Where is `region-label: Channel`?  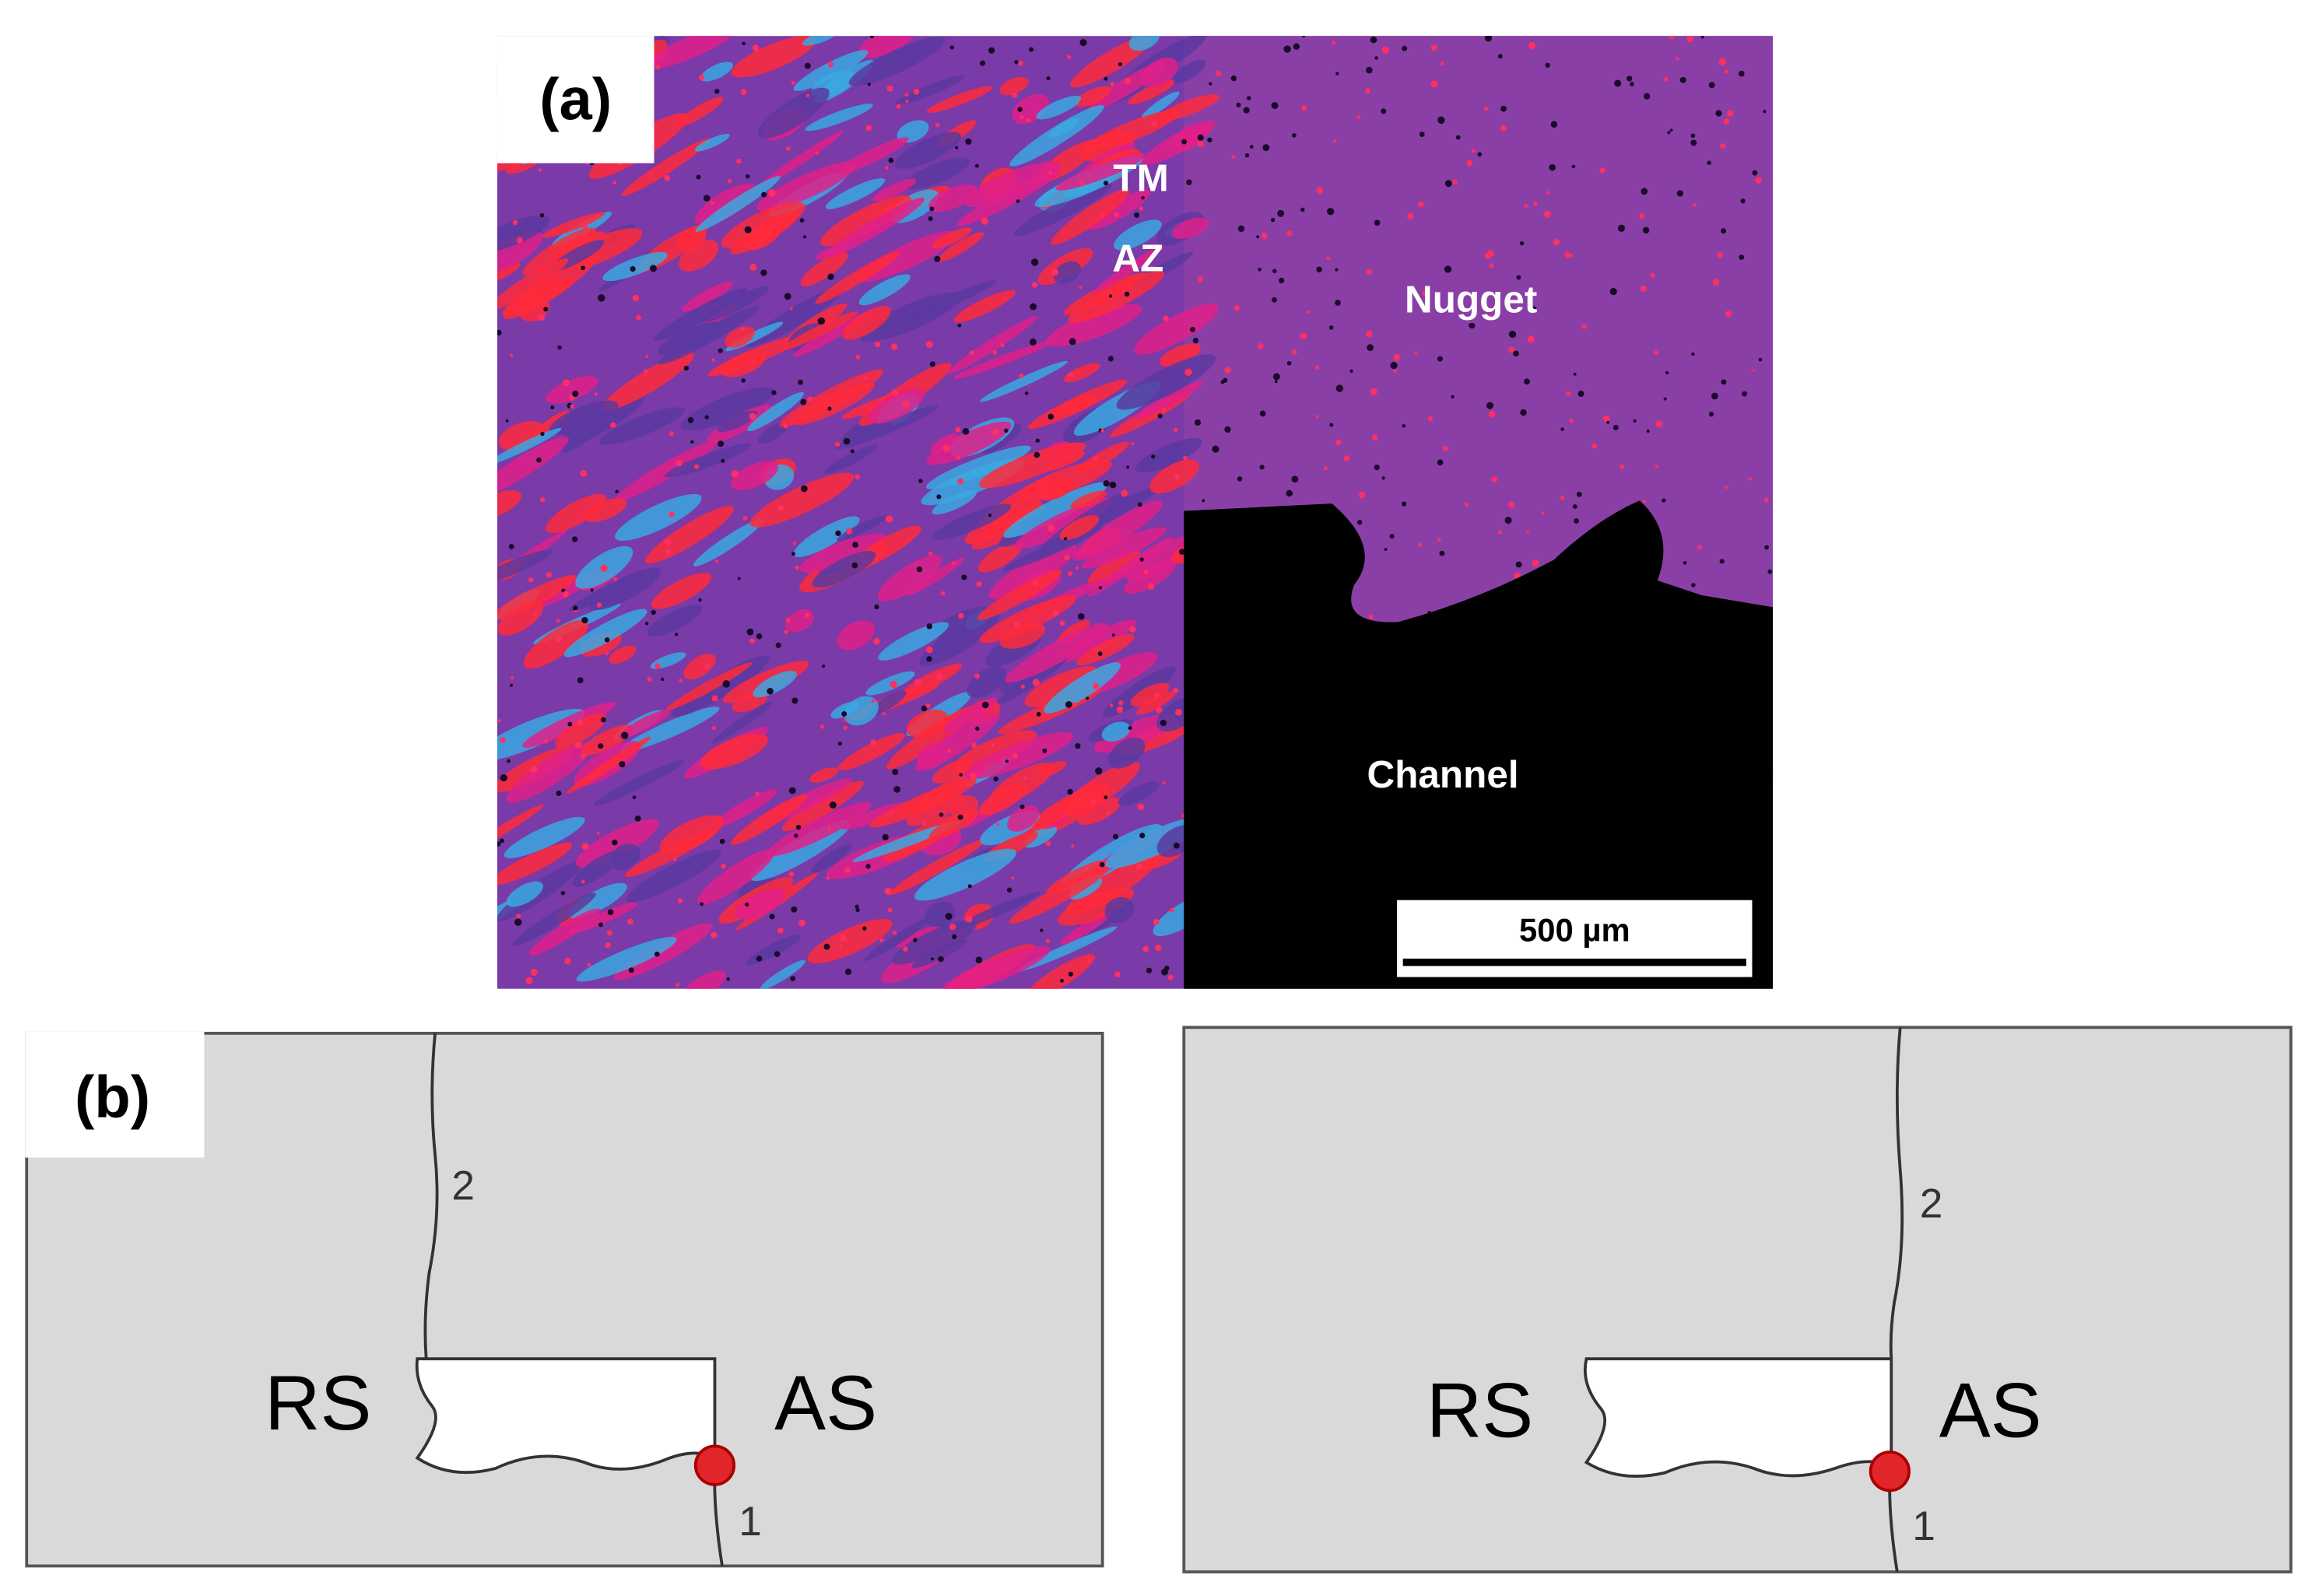
region-label: Channel is located at coordinates (1443, 775).